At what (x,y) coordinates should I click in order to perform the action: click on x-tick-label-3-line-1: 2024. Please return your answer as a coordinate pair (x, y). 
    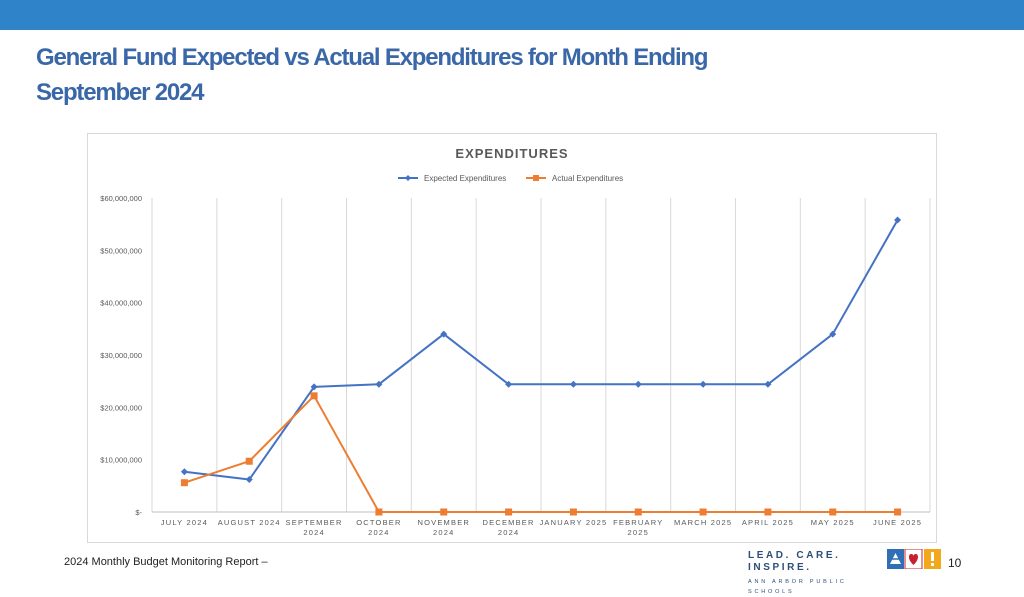
    Looking at the image, I should click on (379, 532).